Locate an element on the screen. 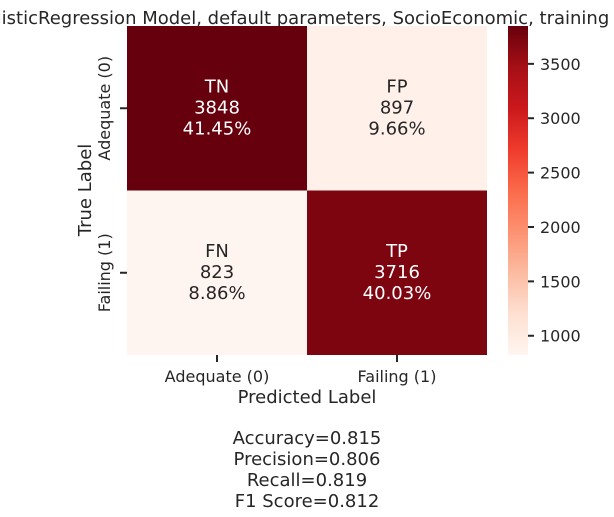  cell-tn-percent-label: 41.45% is located at coordinates (217, 128).